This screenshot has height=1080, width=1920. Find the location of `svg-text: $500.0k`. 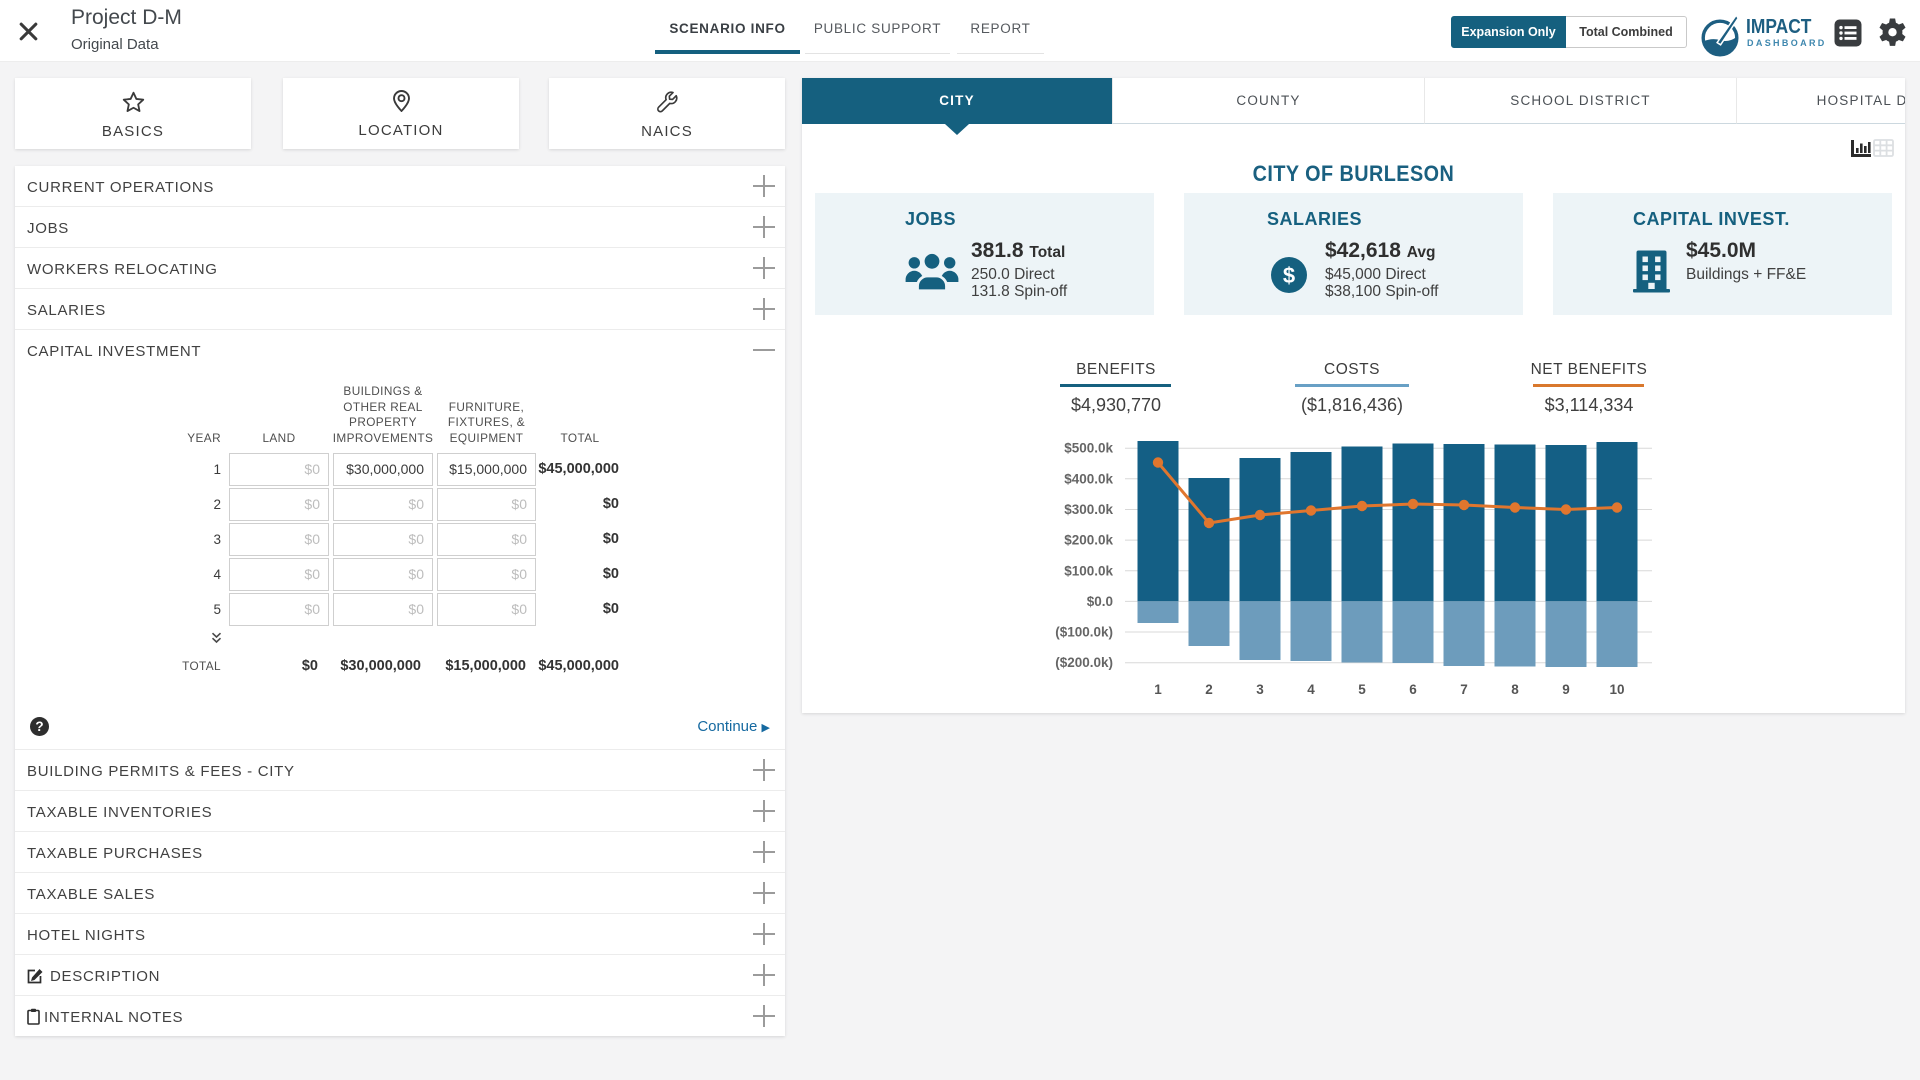

svg-text: $500.0k is located at coordinates (1088, 448).